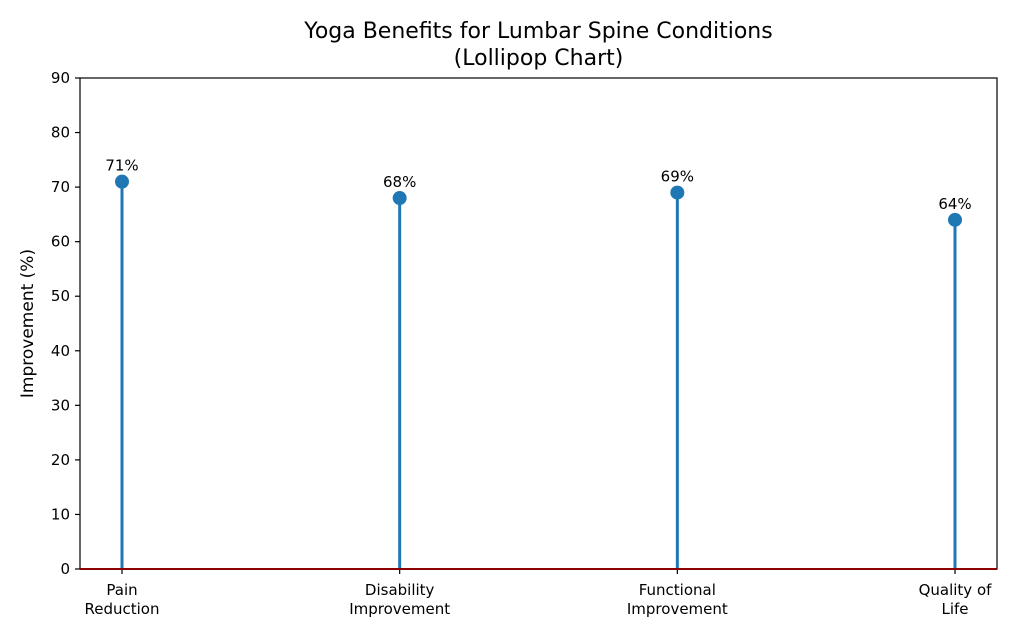  Describe the element at coordinates (122, 609) in the screenshot. I see `x-tick-label: Reduction` at that location.